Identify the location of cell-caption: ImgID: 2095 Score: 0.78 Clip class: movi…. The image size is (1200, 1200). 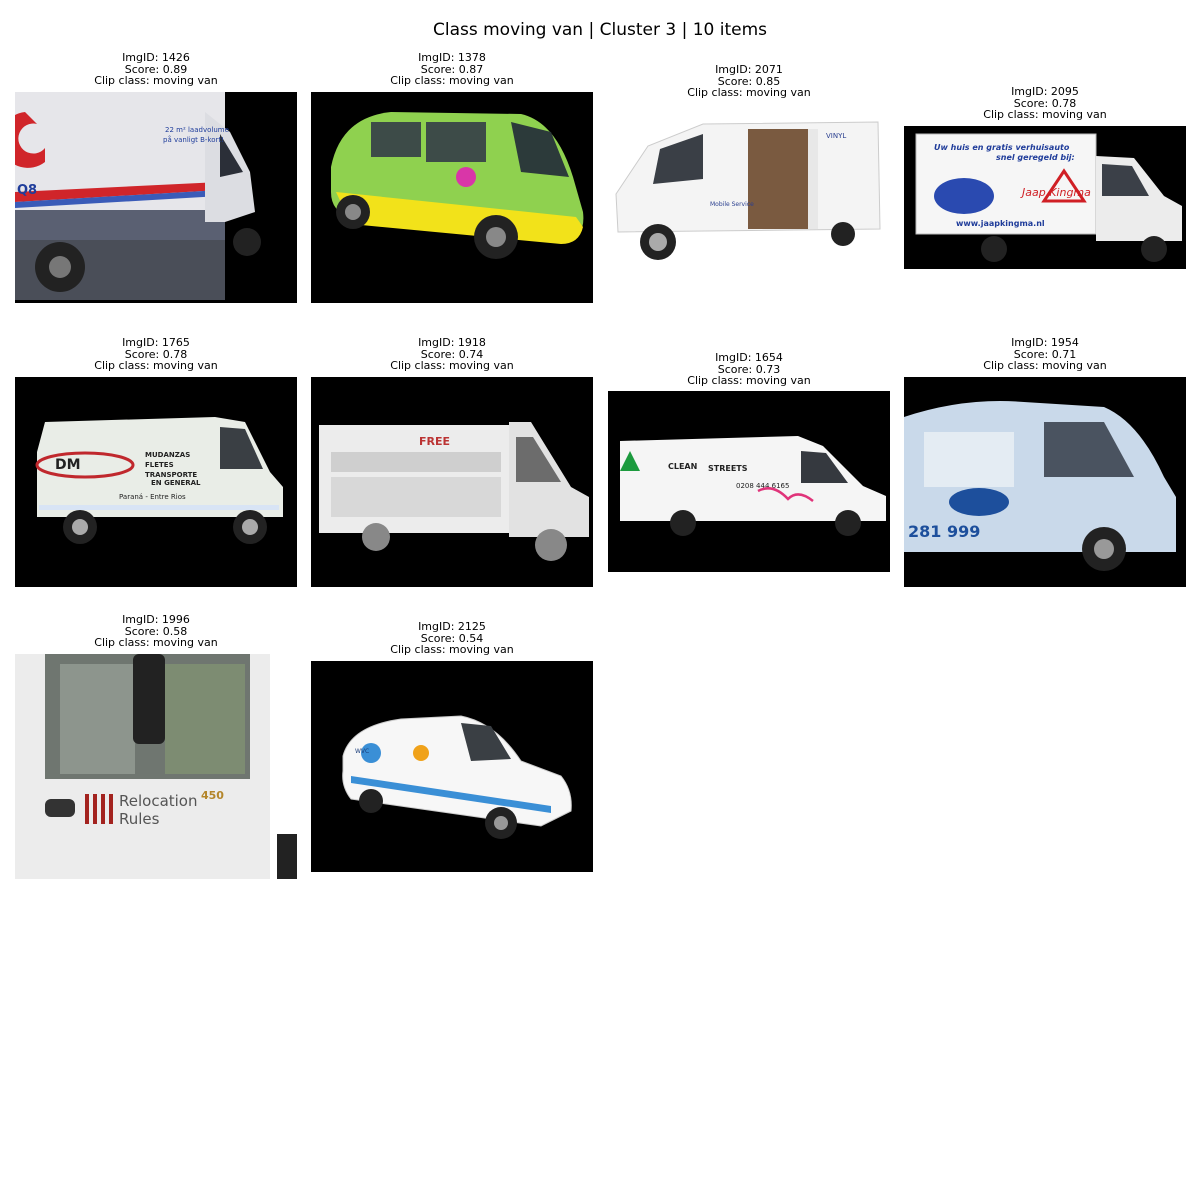
(1045, 103).